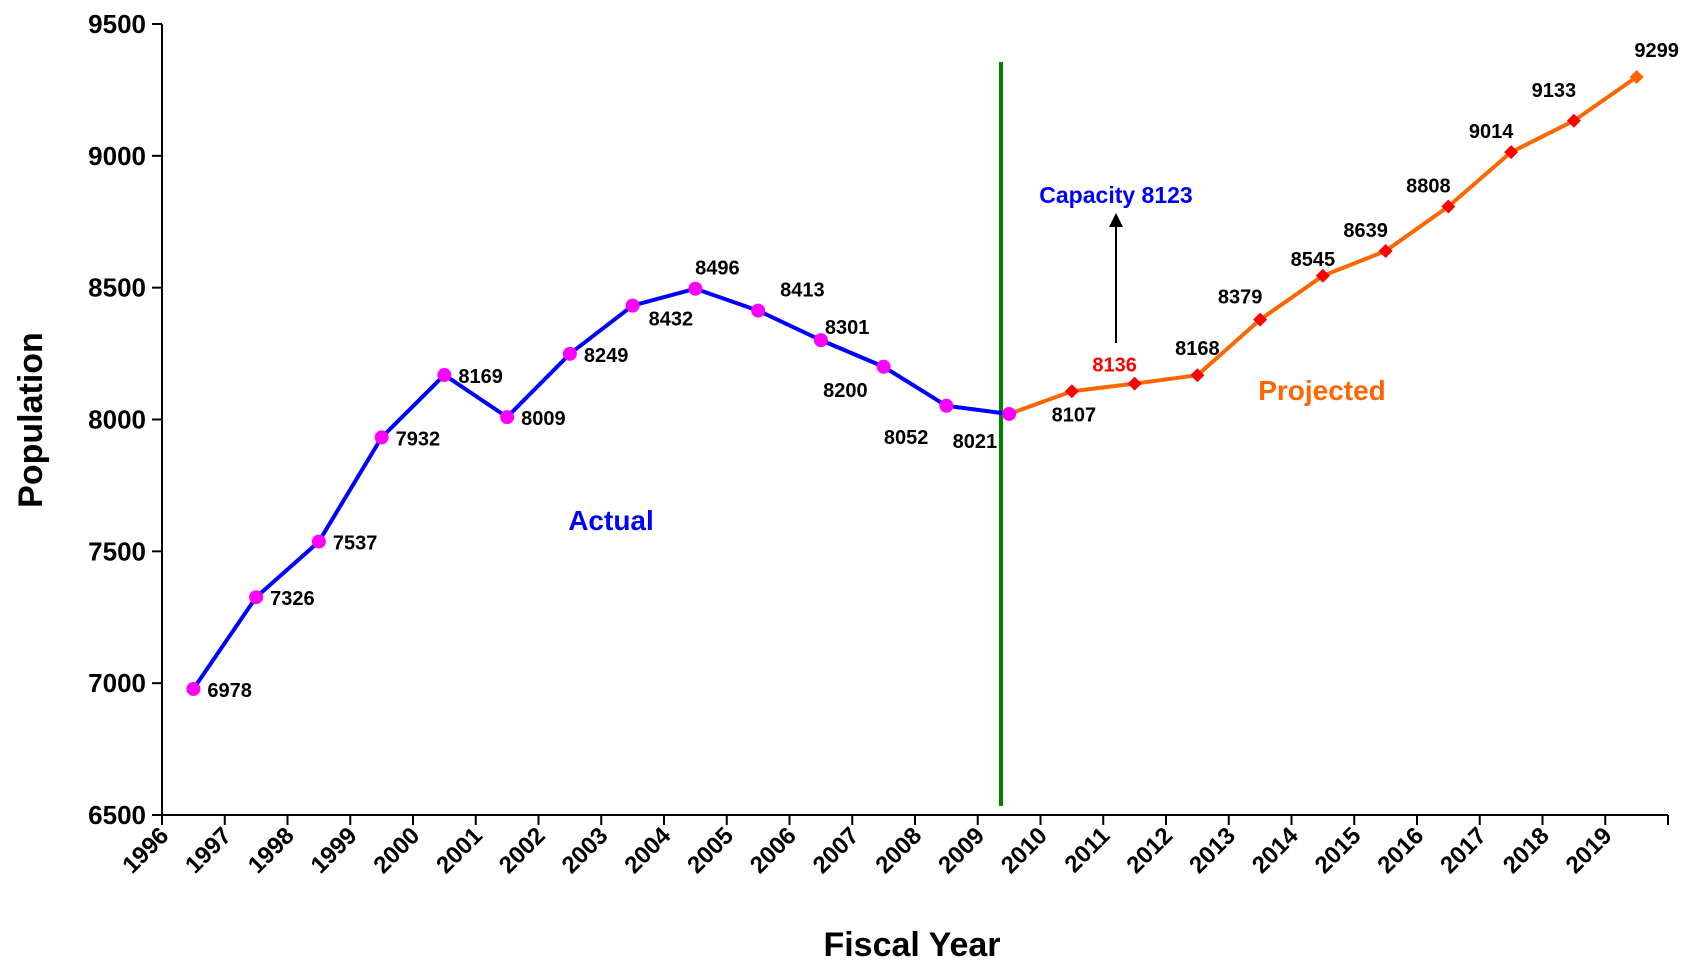 This screenshot has height=968, width=1682. What do you see at coordinates (845, 391) in the screenshot?
I see `data-label: 8200` at bounding box center [845, 391].